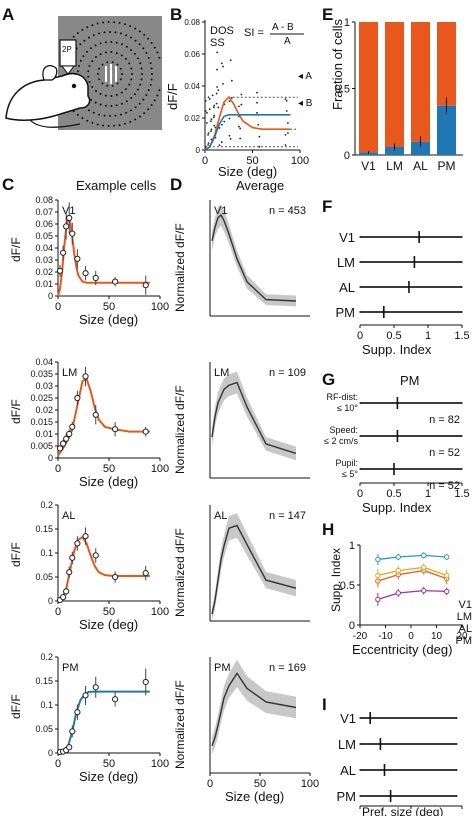 This screenshot has height=816, width=474. Describe the element at coordinates (352, 546) in the screenshot. I see `h-y-tick-label: 1` at that location.